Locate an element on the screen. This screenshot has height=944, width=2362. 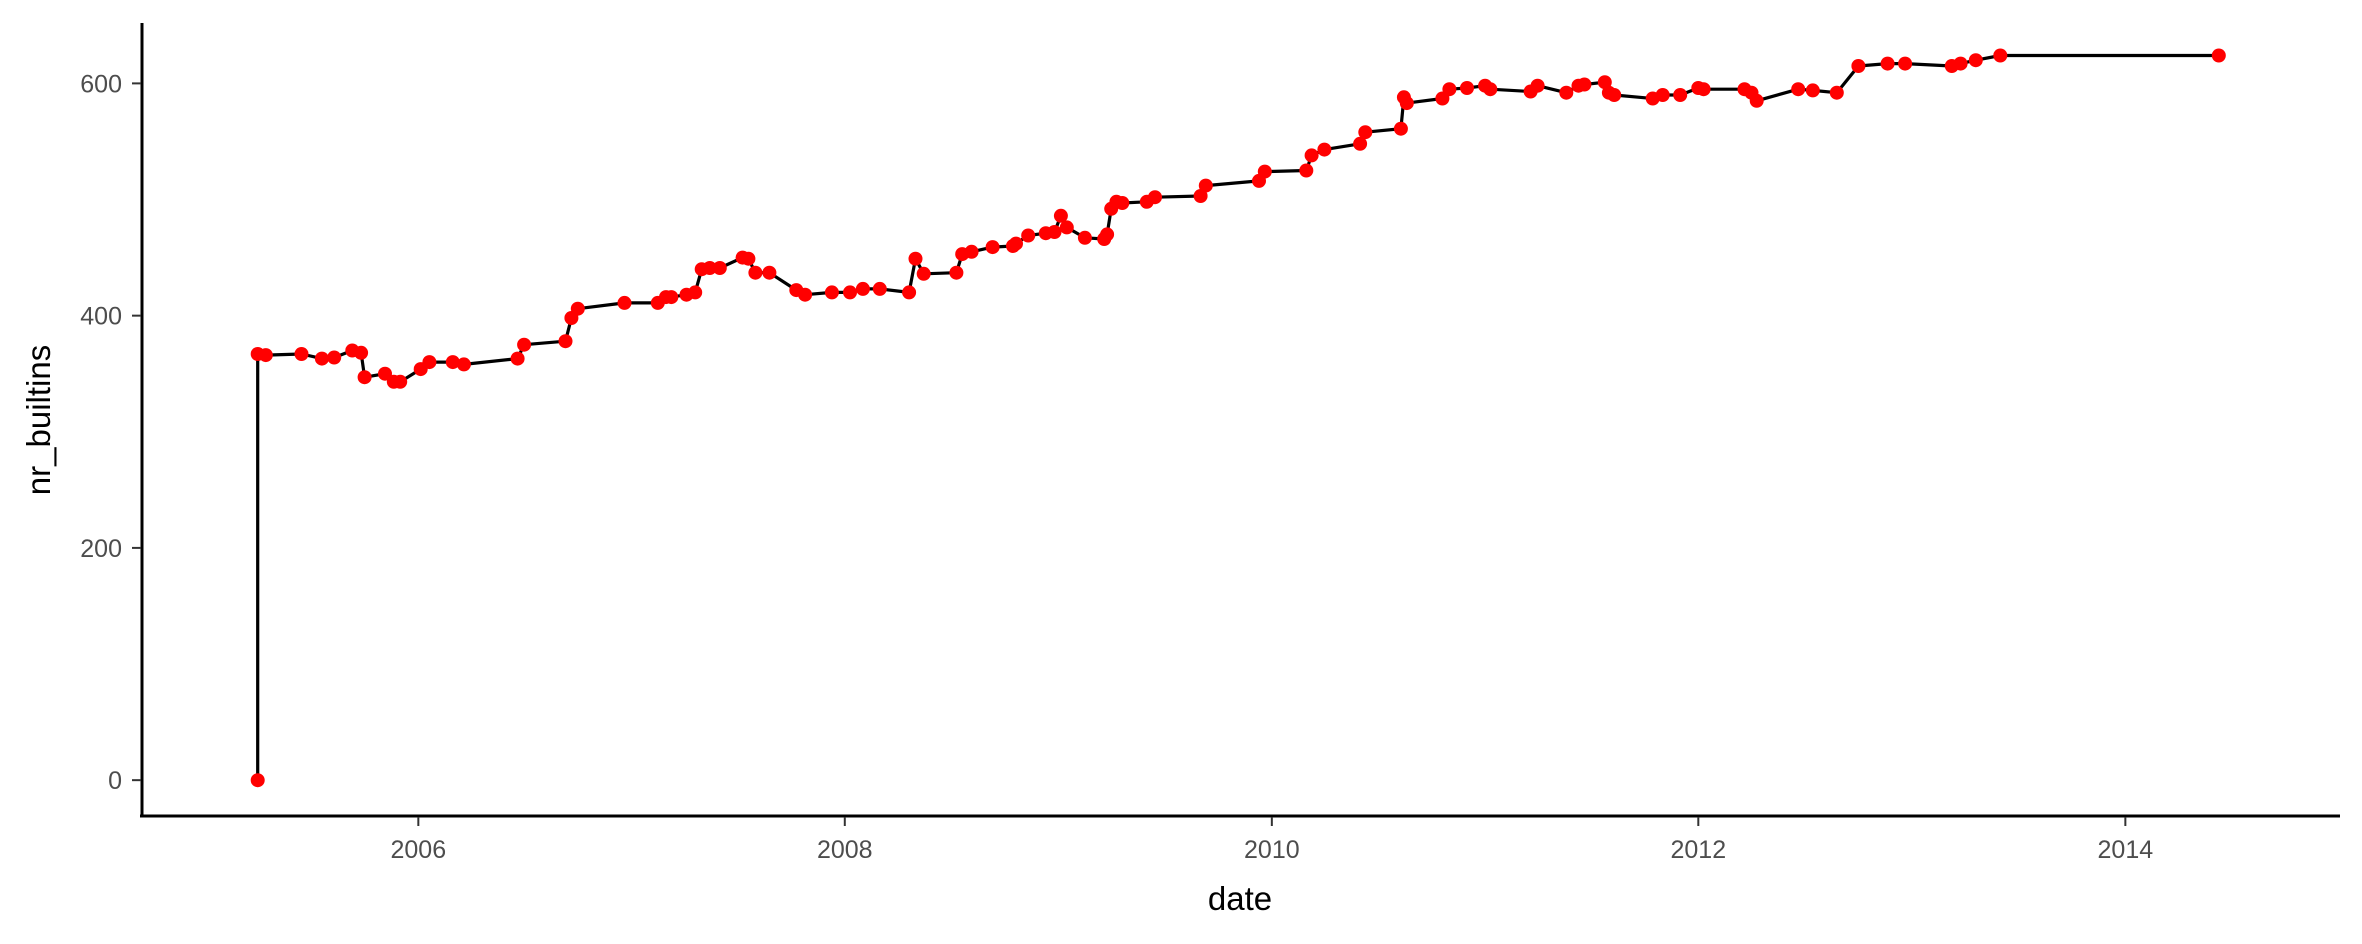
x-tick-label: 2010 is located at coordinates (1272, 850).